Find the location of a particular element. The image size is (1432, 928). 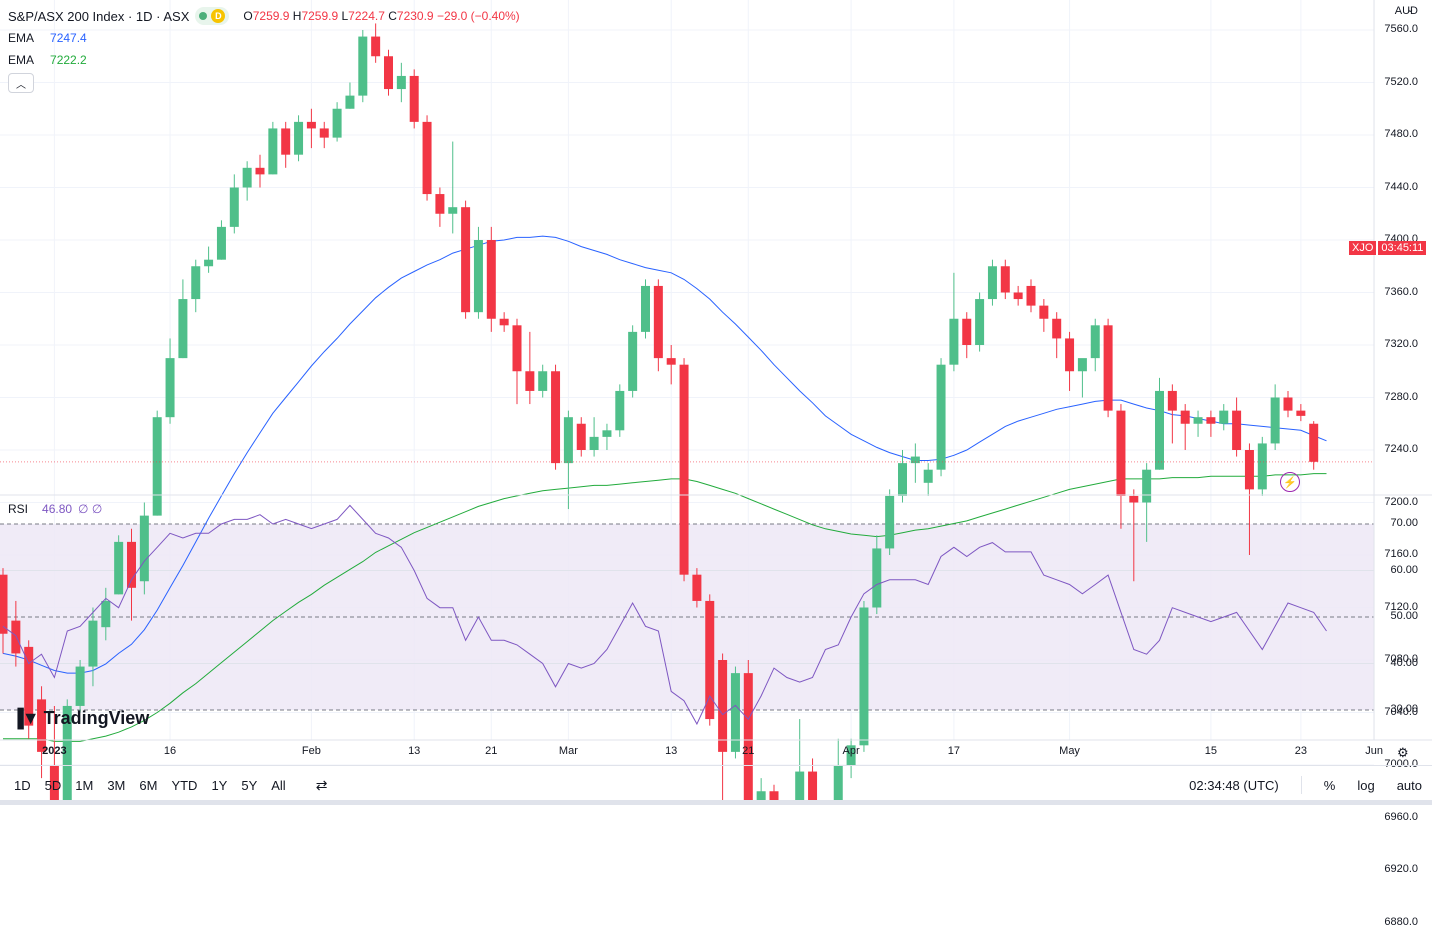

date-range-icon: ⇄ is located at coordinates (321, 784).